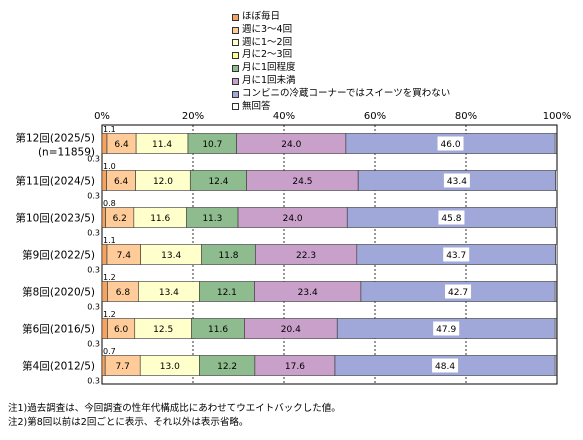 The image size is (583, 440). What do you see at coordinates (261, 16) in the screenshot?
I see `legend-label: ほぼ毎日` at bounding box center [261, 16].